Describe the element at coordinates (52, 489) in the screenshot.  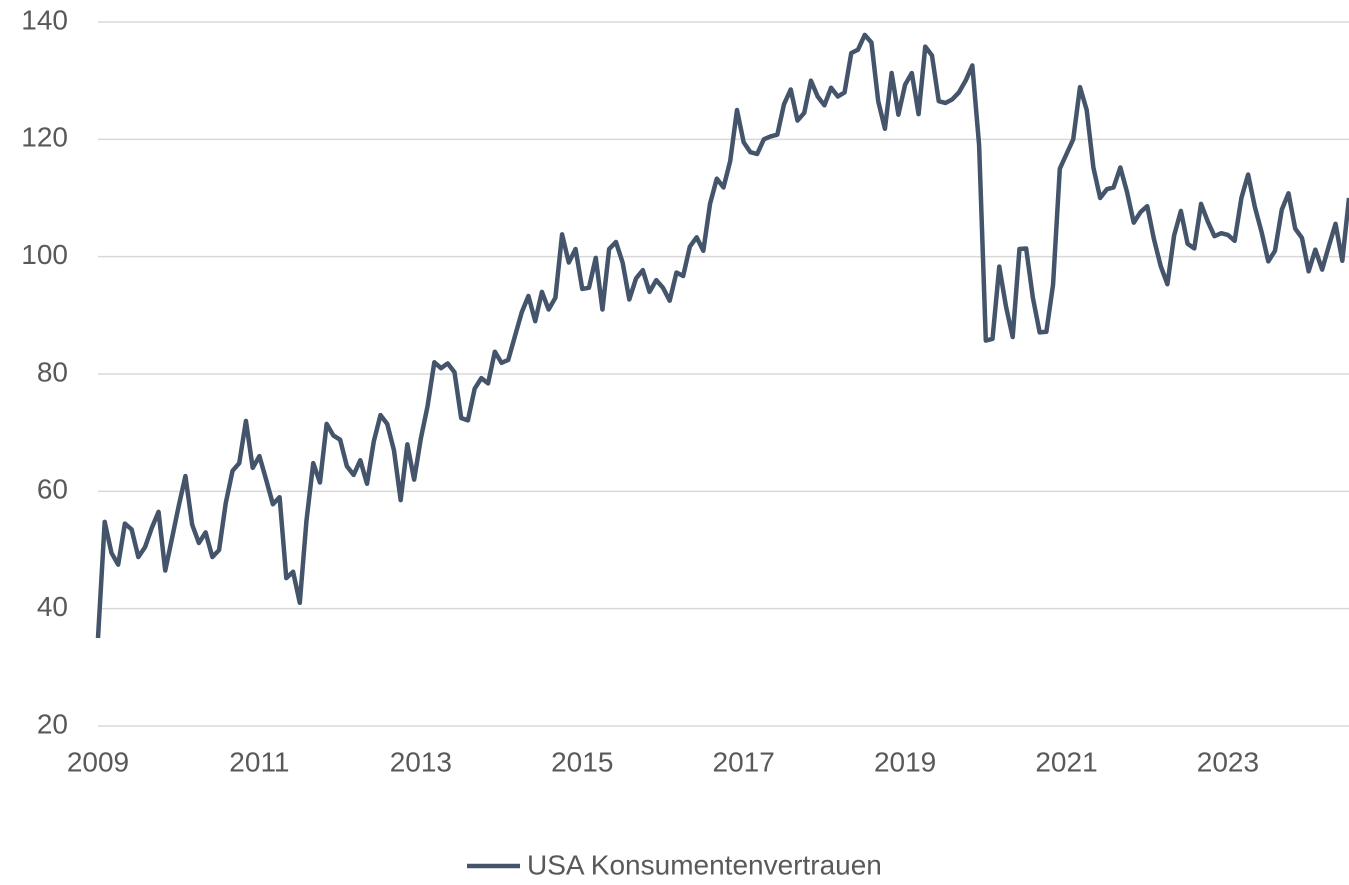
I see `y-tick-label: 60` at that location.